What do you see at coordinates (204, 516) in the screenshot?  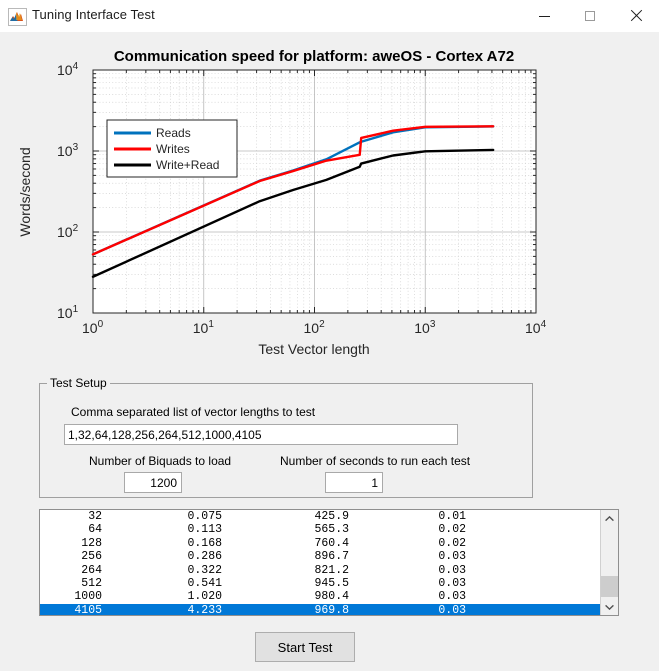 I see `table-cell: 0.075` at bounding box center [204, 516].